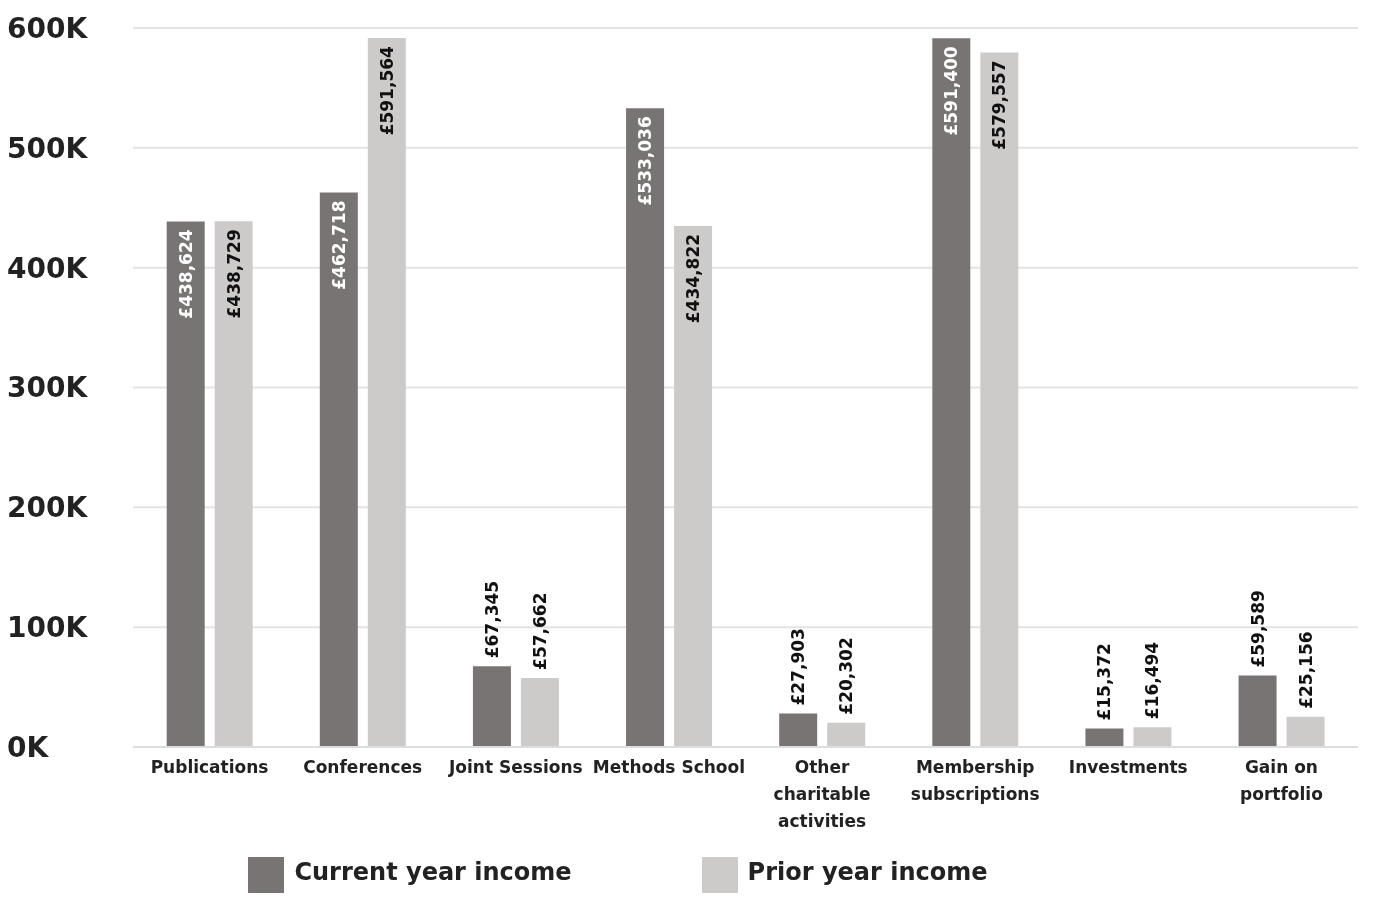 This screenshot has height=913, width=1374. What do you see at coordinates (1305, 670) in the screenshot?
I see `data-label: £25,156` at bounding box center [1305, 670].